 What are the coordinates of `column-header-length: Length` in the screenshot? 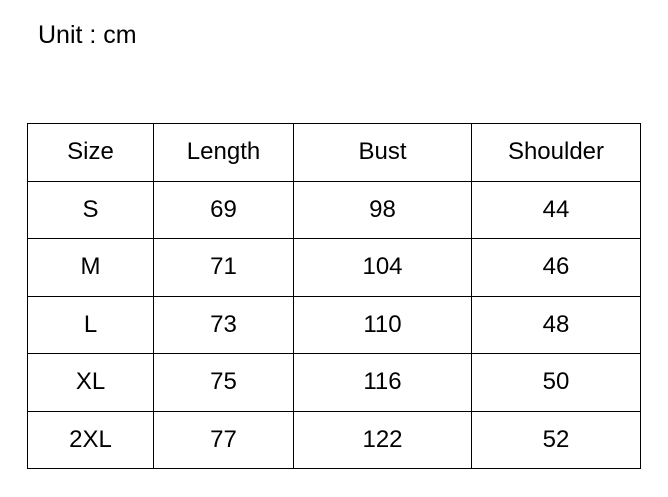 It's located at (223, 152).